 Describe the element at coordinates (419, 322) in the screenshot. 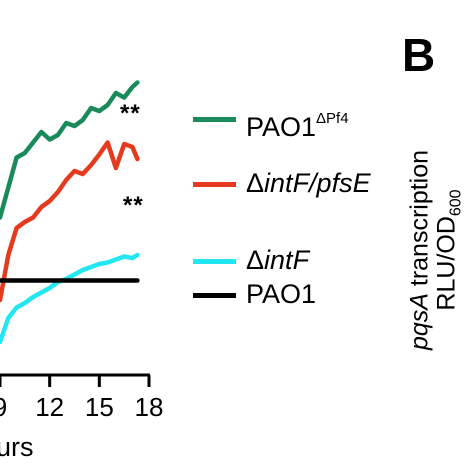

I see `y-axis-title-gene: pqsA` at that location.